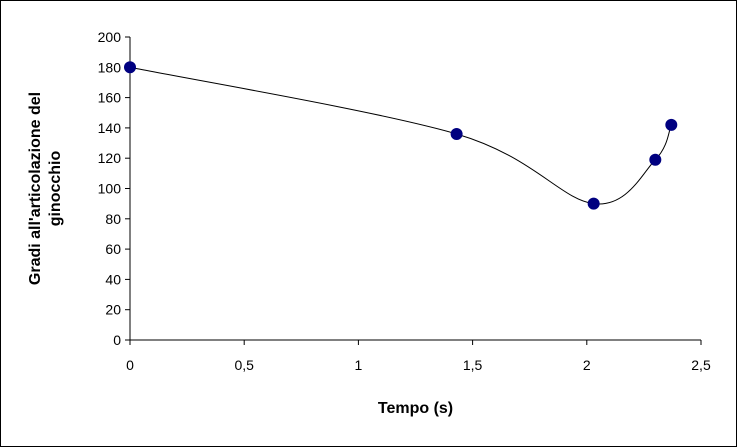 The width and height of the screenshot is (737, 447). I want to click on y-tick-label: 40, so click(113, 279).